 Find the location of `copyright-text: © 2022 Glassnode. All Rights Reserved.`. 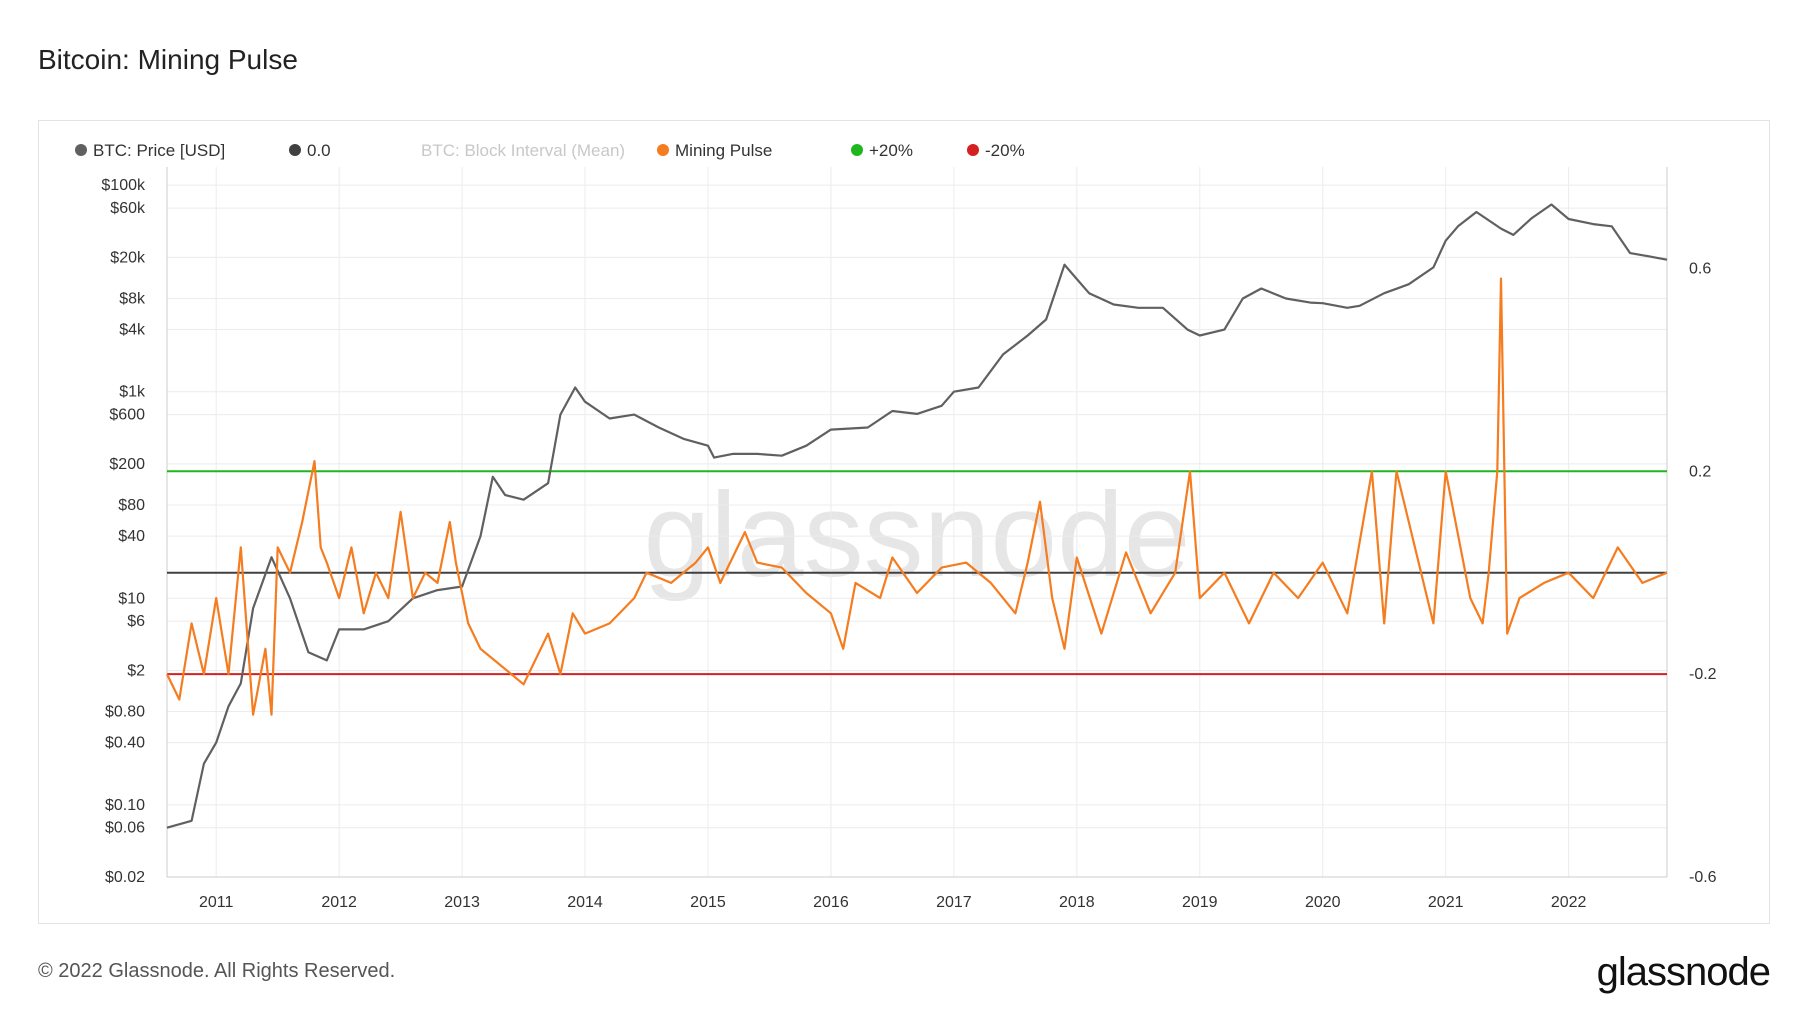

copyright-text: © 2022 Glassnode. All Rights Reserved. is located at coordinates (217, 971).